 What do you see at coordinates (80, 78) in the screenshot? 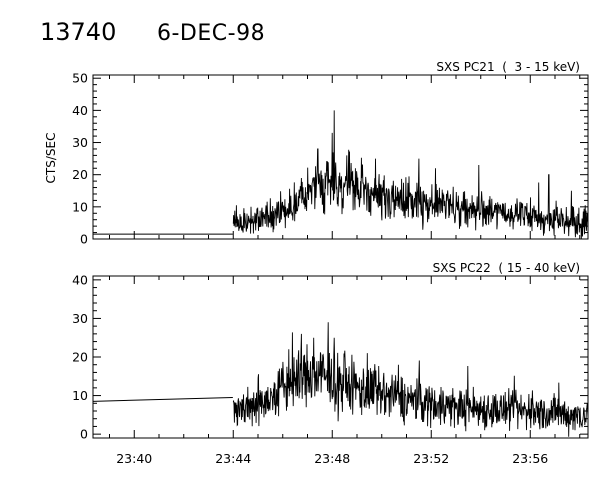
I see `y-tick-label: 50` at bounding box center [80, 78].